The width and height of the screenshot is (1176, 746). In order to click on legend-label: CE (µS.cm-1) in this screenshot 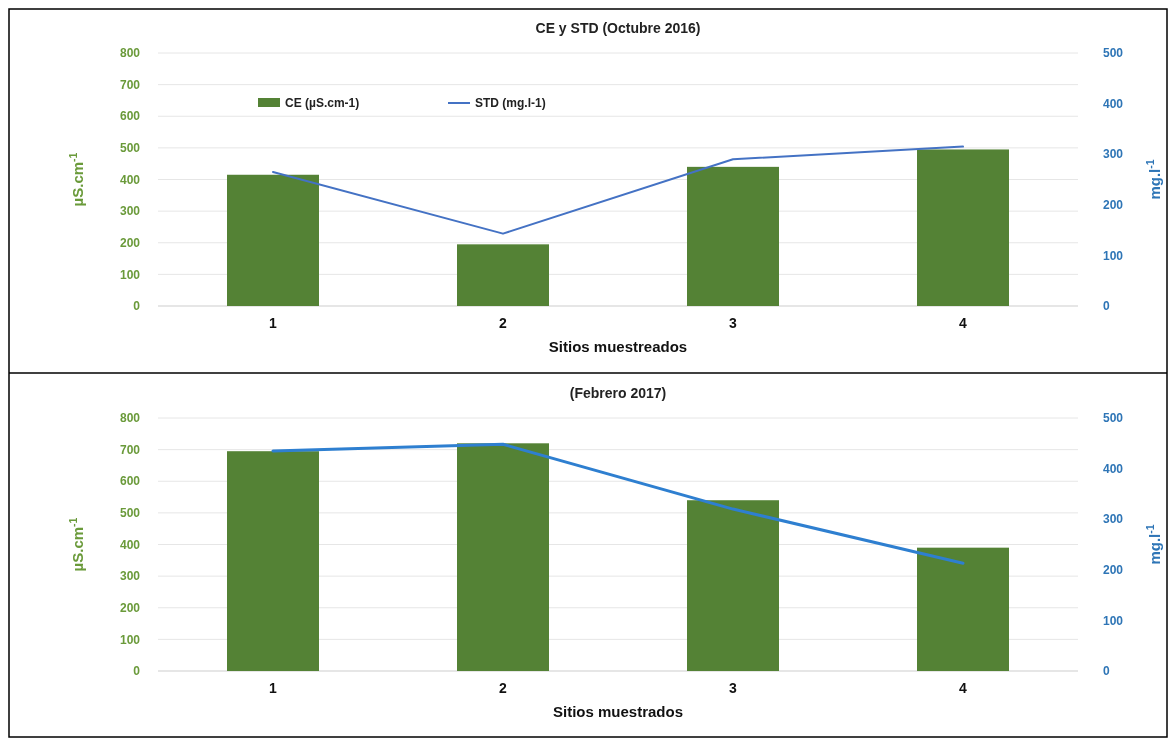, I will do `click(322, 103)`.